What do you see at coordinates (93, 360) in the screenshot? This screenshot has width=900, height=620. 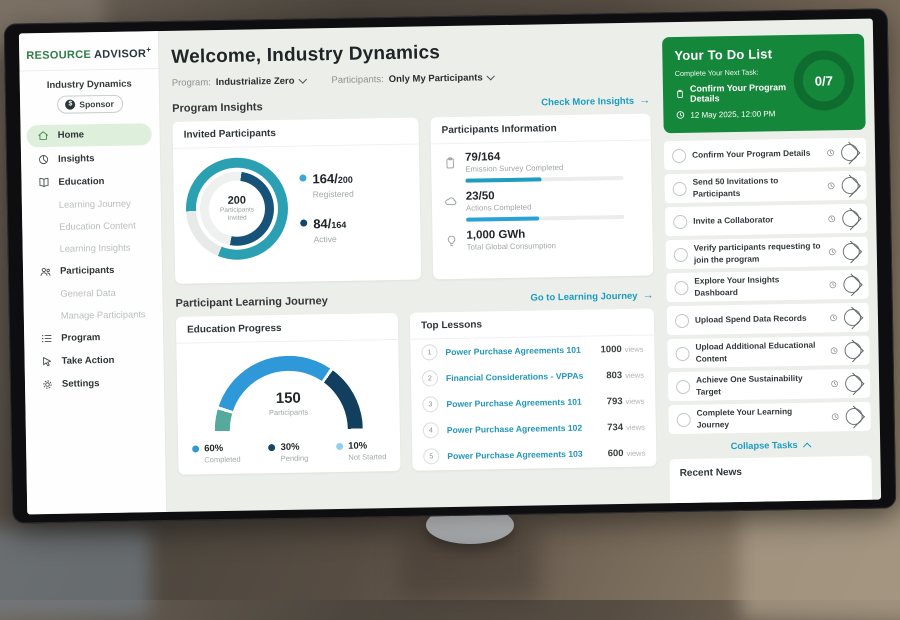 I see `sidebar-item-take-action: Take Action` at bounding box center [93, 360].